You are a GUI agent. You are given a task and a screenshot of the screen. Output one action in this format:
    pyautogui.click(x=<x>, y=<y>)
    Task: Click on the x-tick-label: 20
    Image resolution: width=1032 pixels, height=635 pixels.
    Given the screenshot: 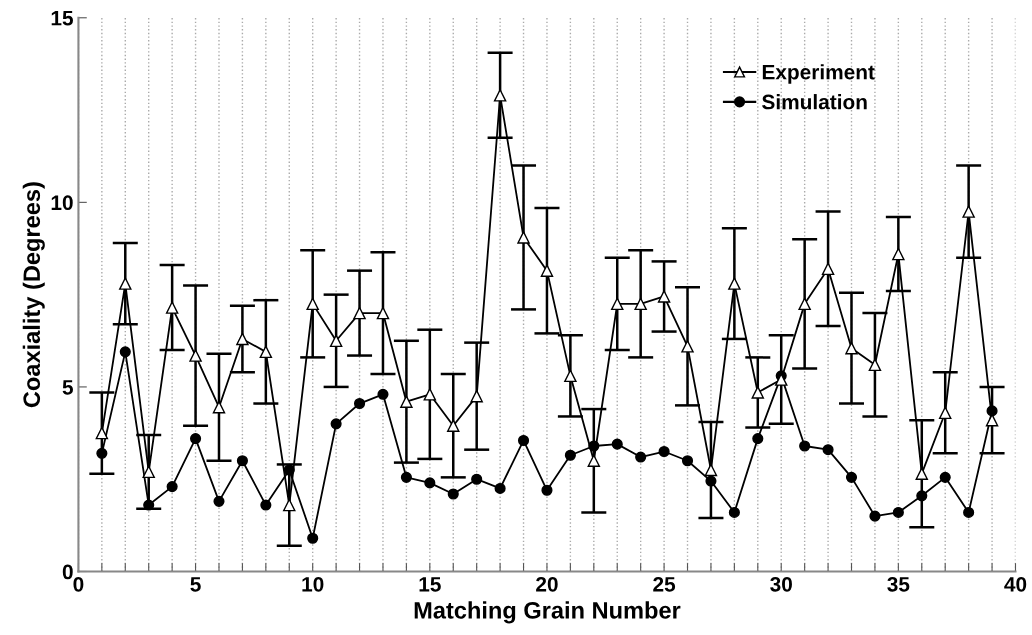 What is the action you would take?
    pyautogui.click(x=547, y=584)
    